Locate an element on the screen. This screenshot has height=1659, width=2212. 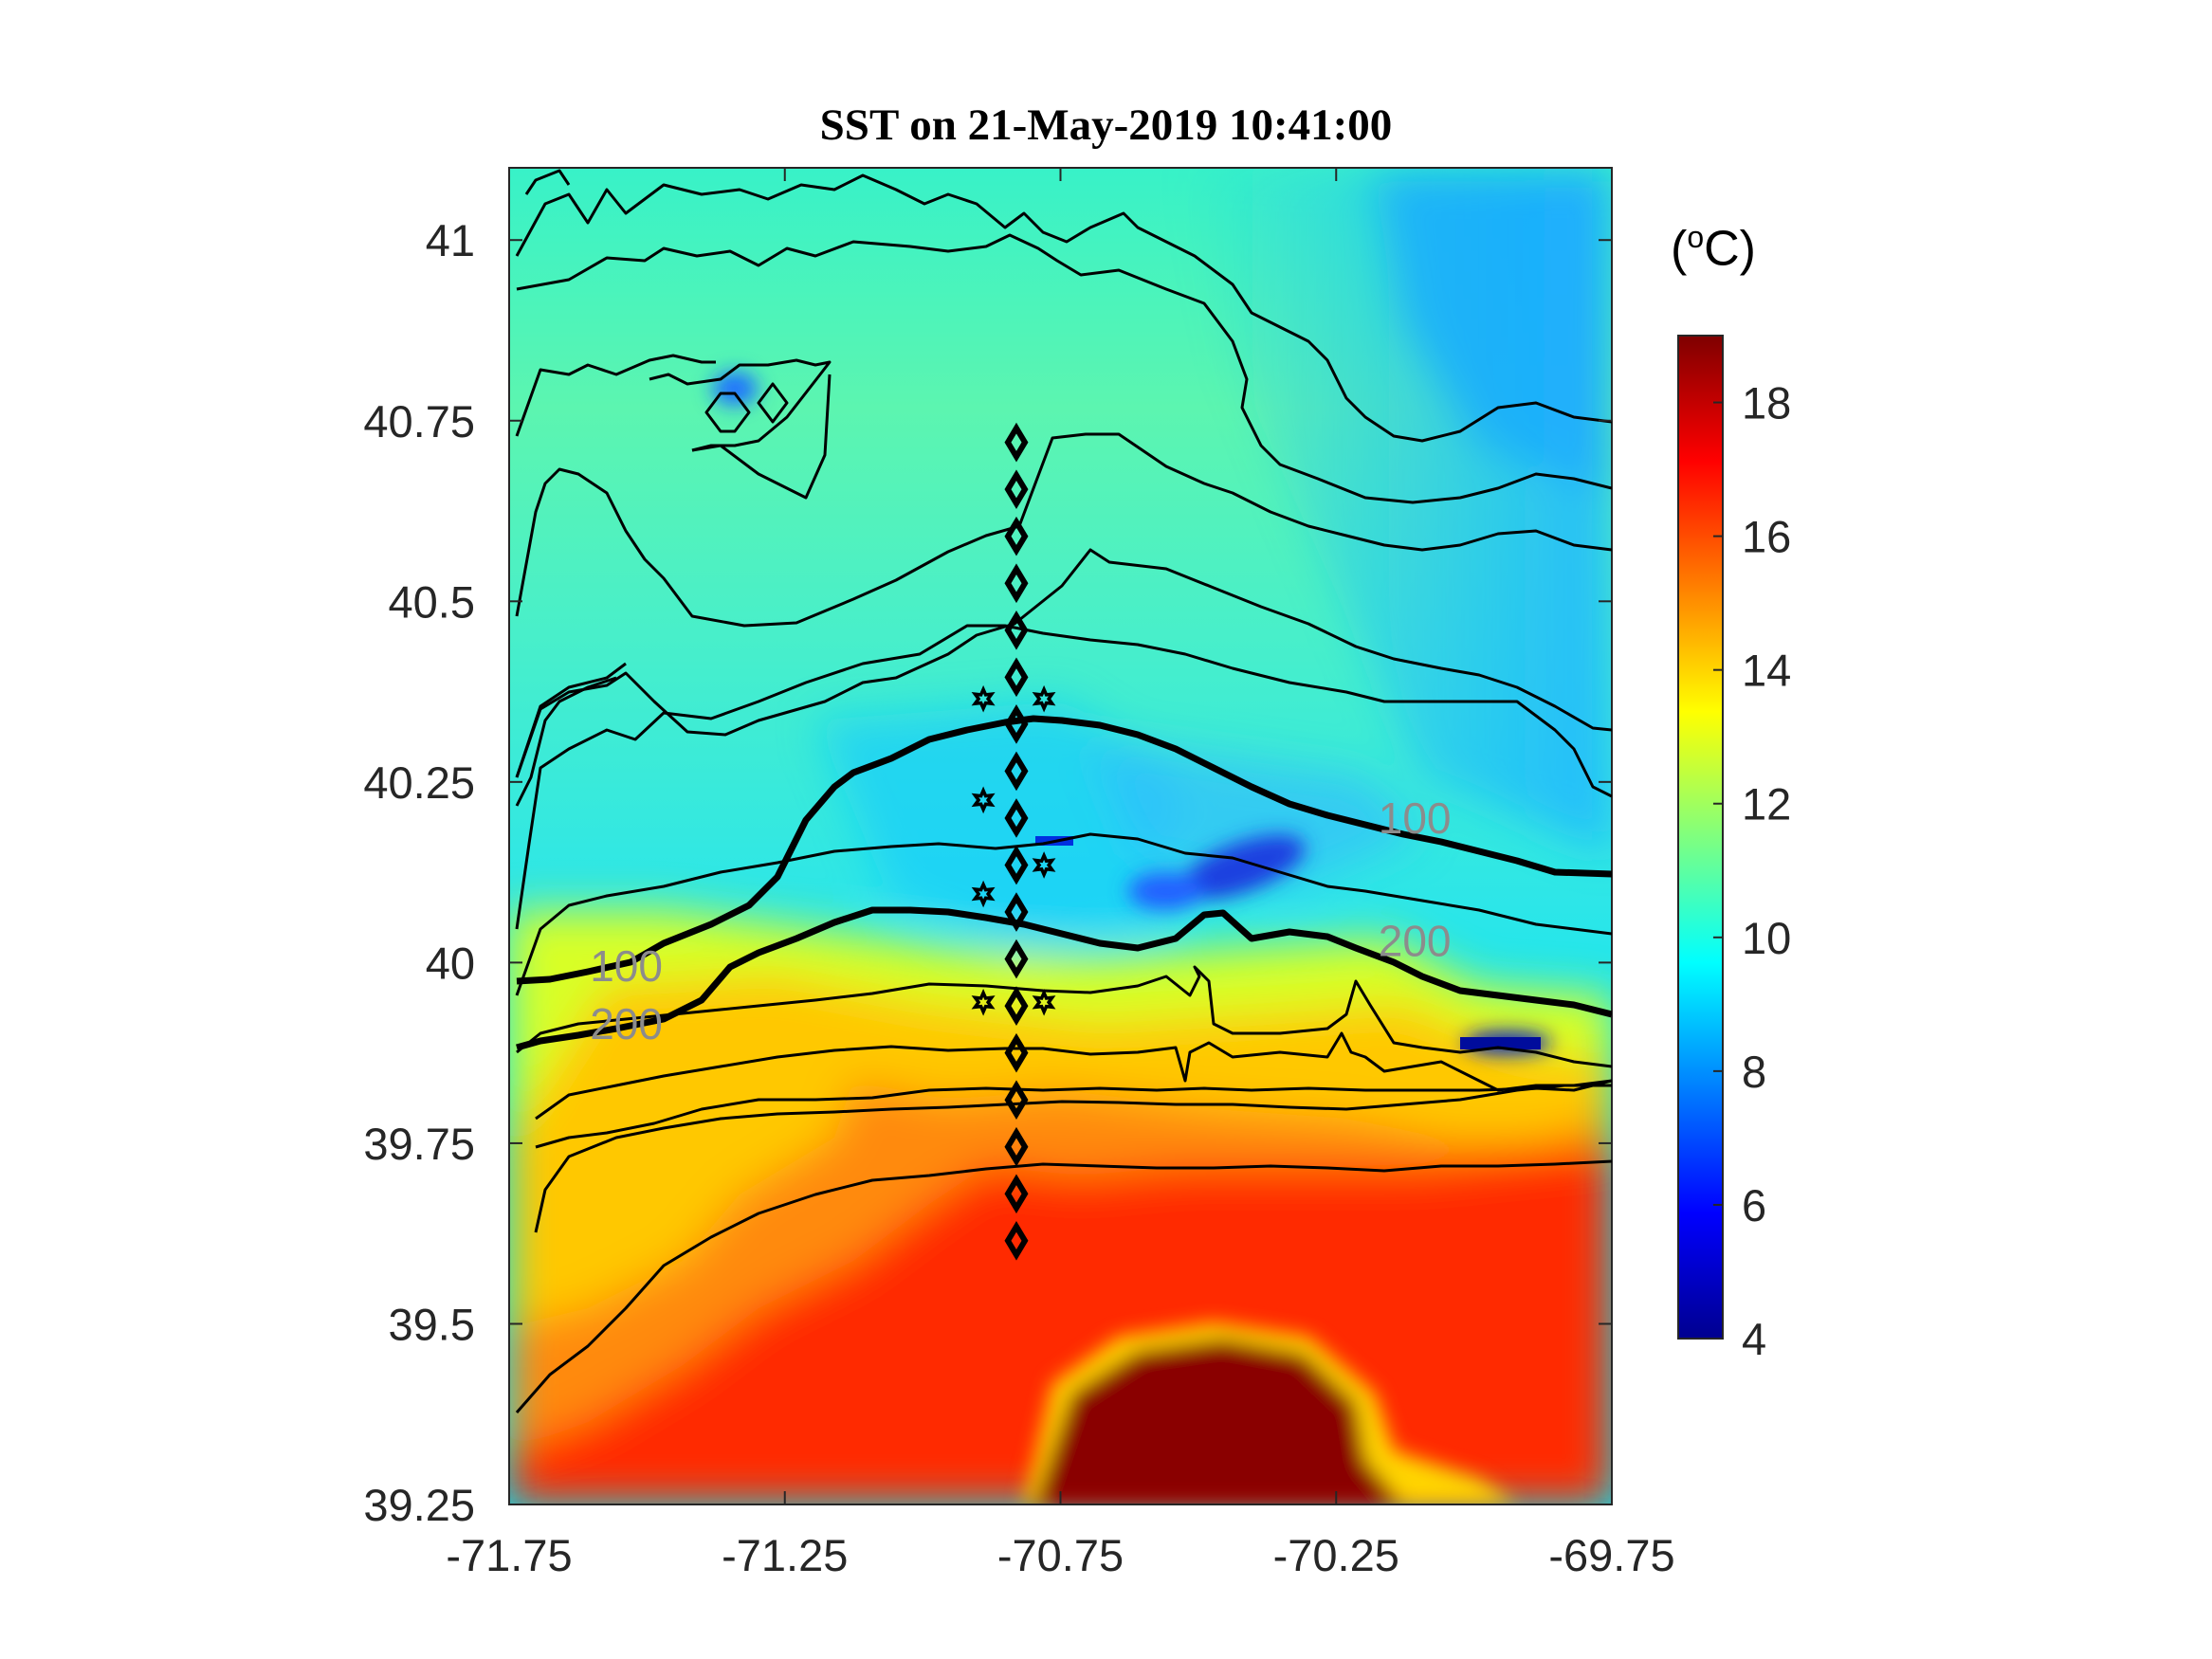
contour-labels: 100 200 100 200 is located at coordinates (1020, 920).